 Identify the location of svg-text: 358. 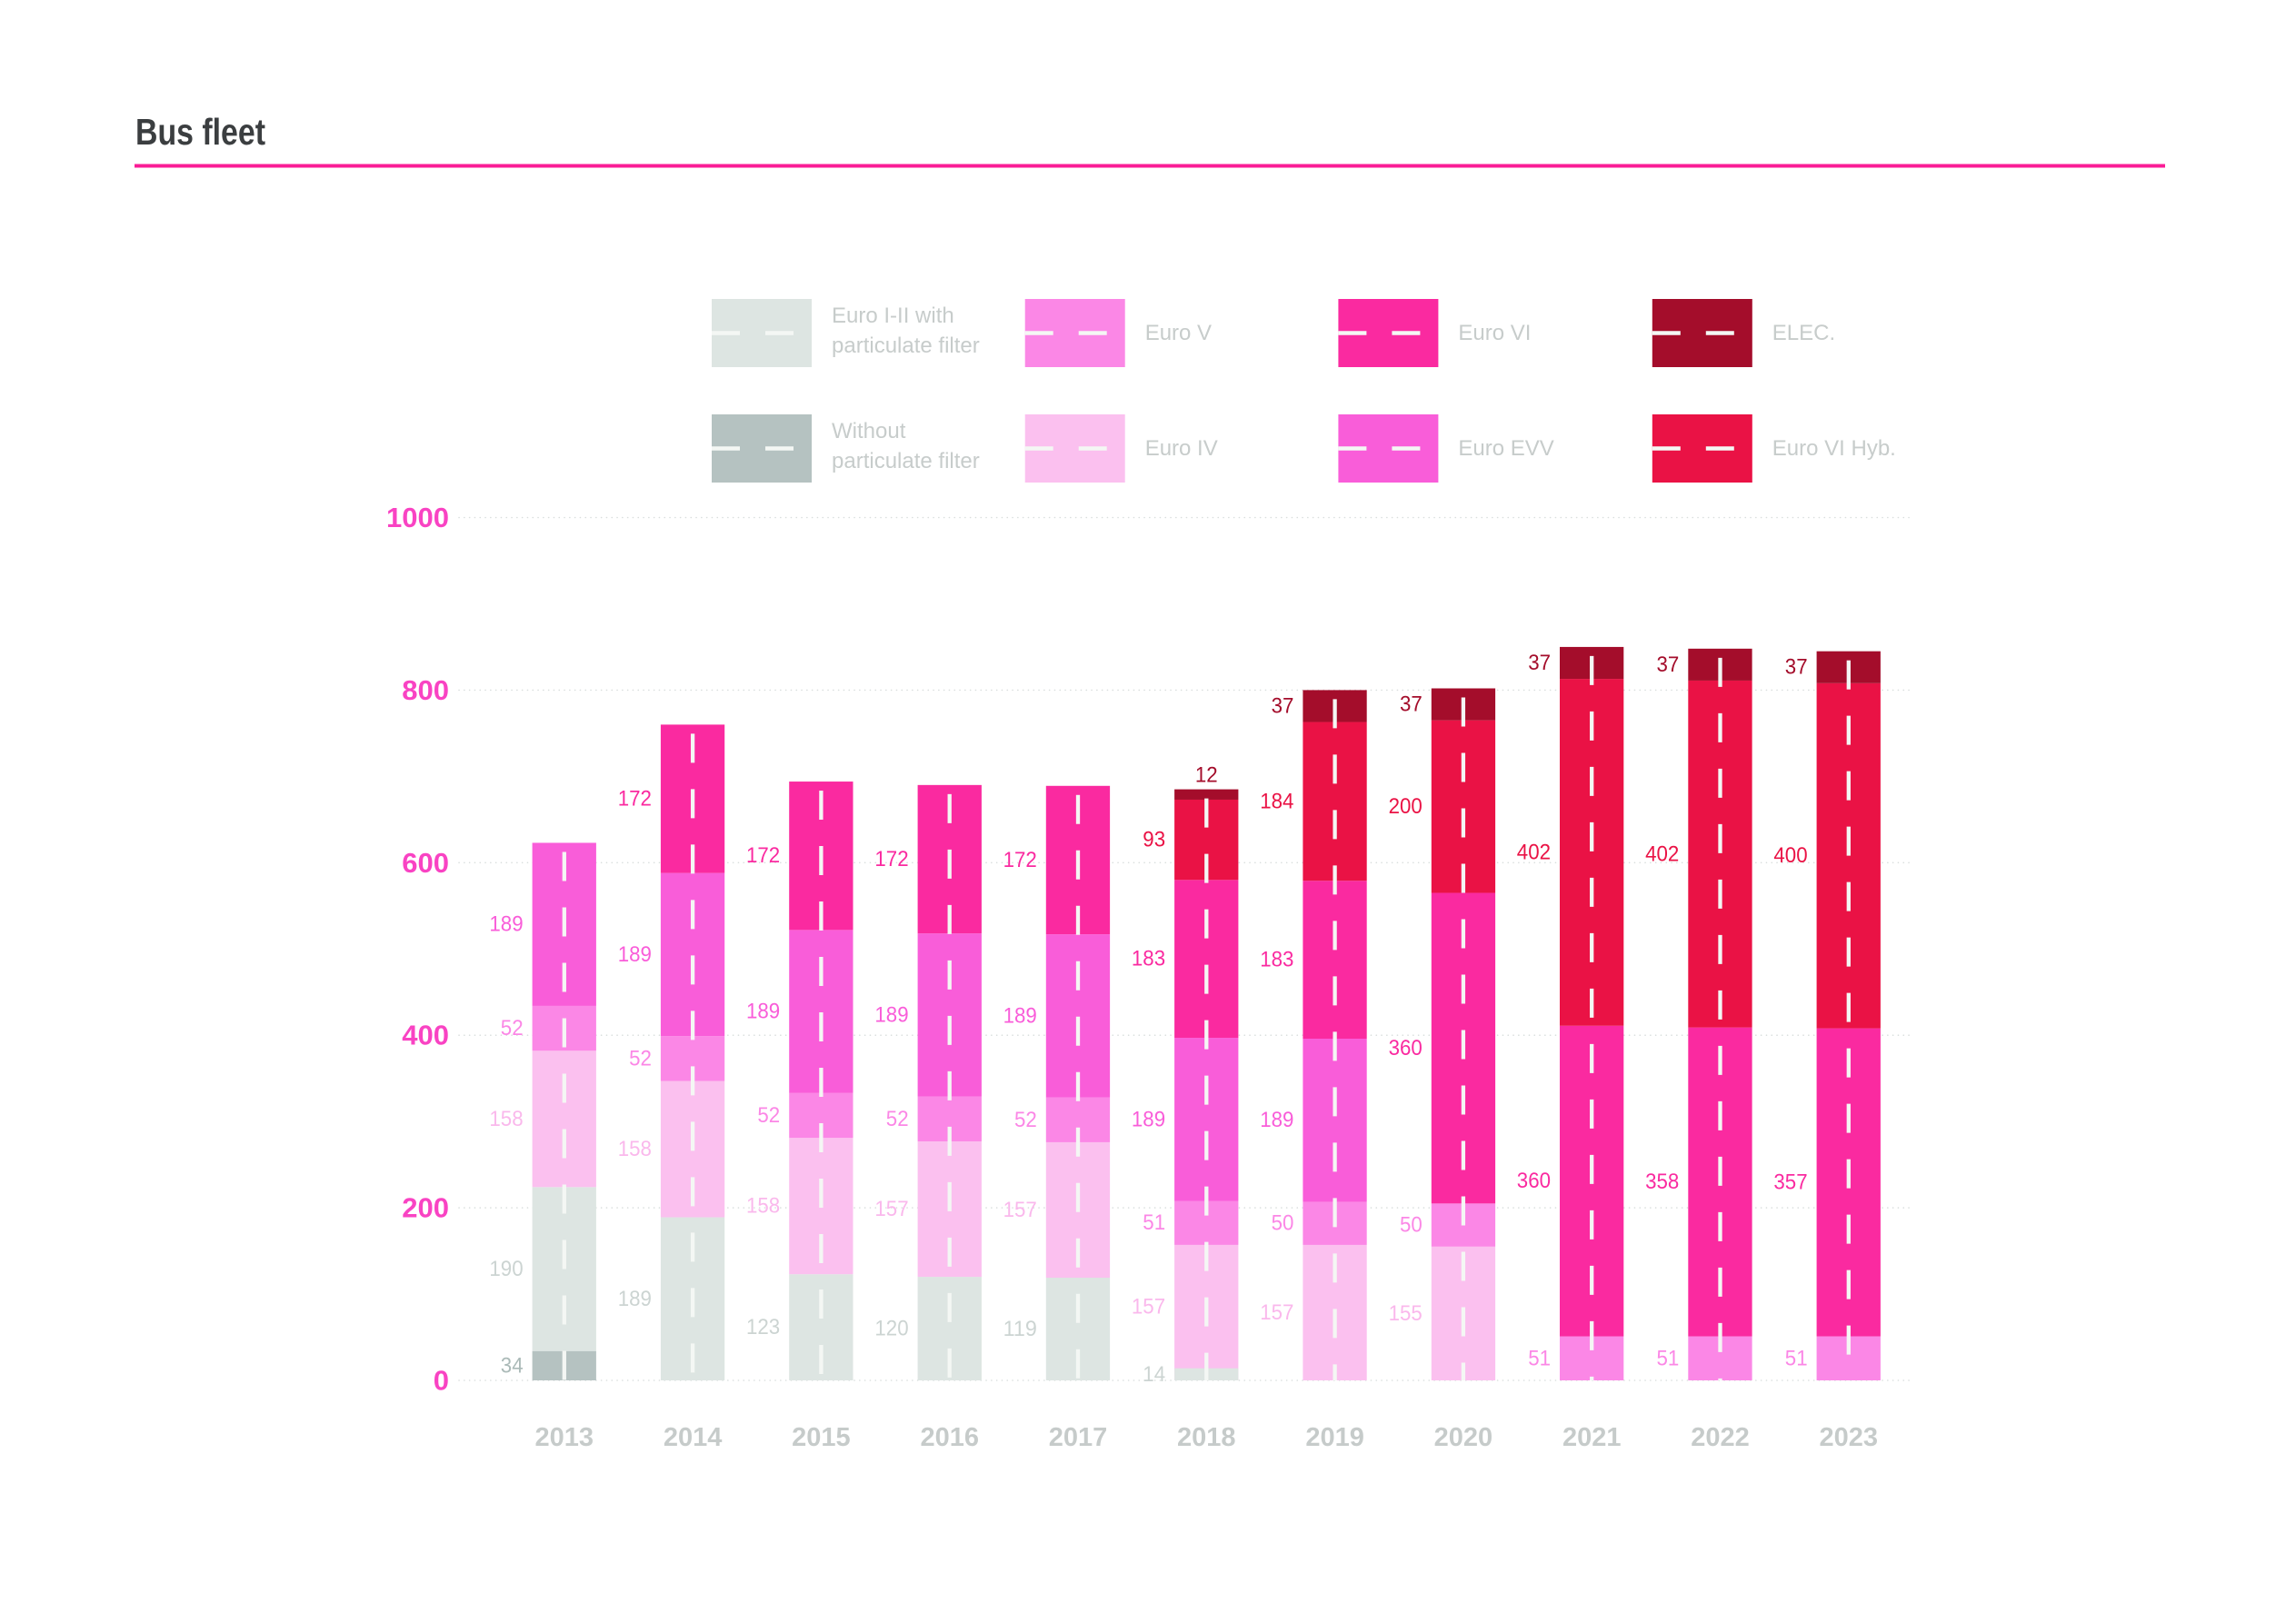
(1662, 1182).